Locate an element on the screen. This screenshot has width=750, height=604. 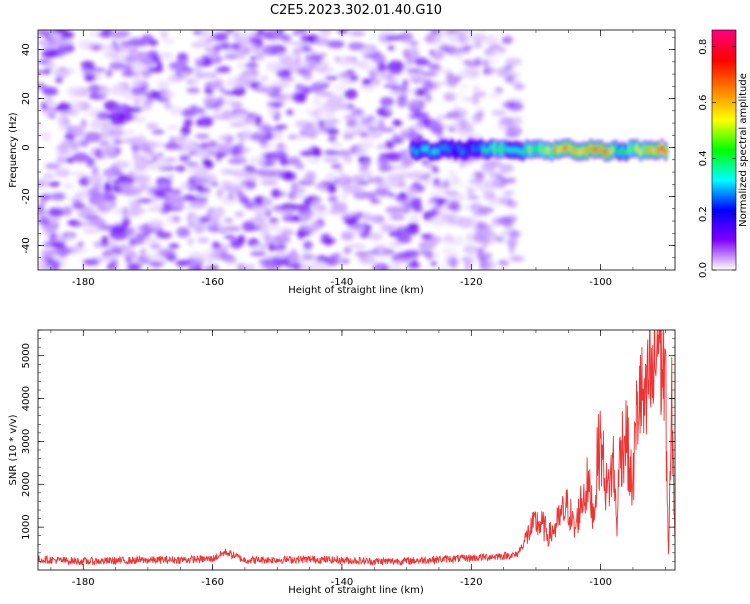
colorbar-gradient is located at coordinates (724, 150).